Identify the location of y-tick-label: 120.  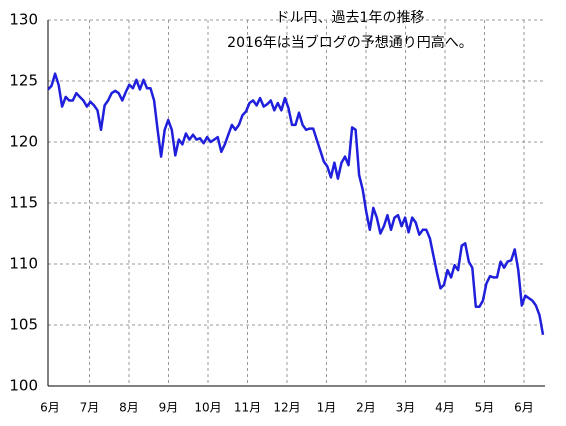
(23, 142).